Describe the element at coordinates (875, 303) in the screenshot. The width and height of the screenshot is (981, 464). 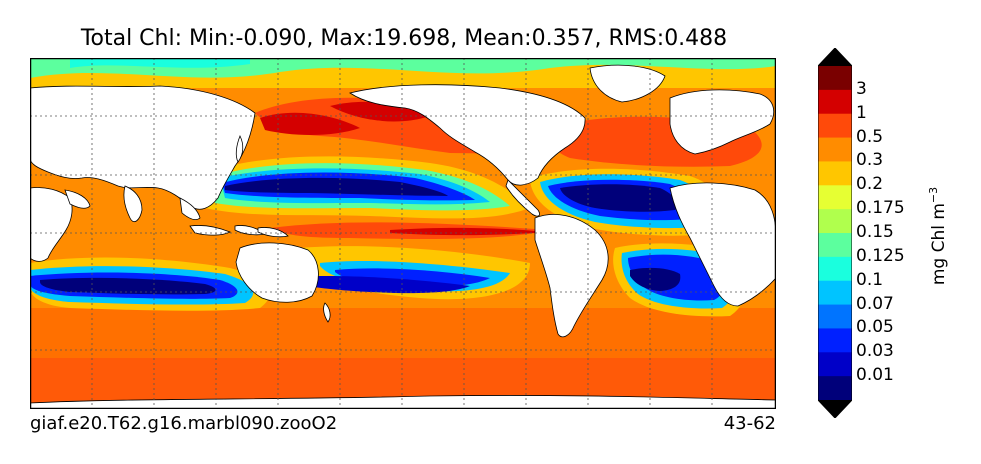
I see `colorbar-tick-label: 0.07` at that location.